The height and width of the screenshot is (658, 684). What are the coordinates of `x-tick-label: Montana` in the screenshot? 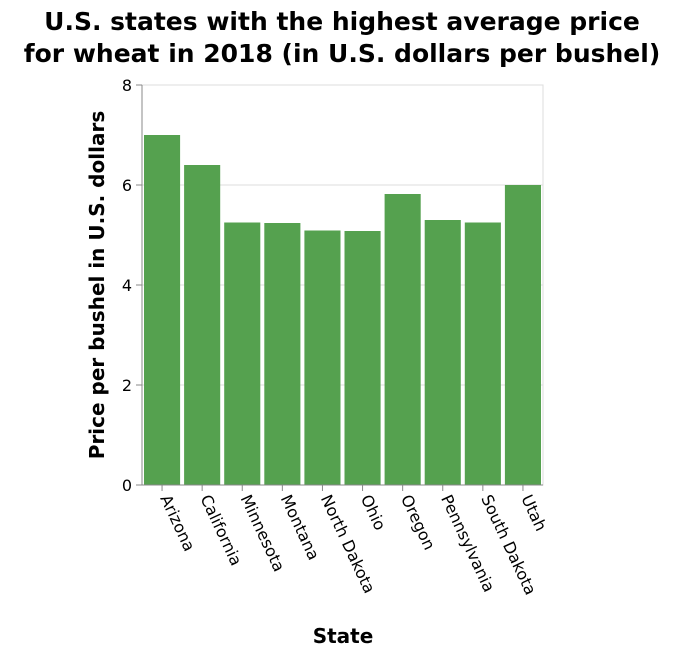 It's located at (300, 527).